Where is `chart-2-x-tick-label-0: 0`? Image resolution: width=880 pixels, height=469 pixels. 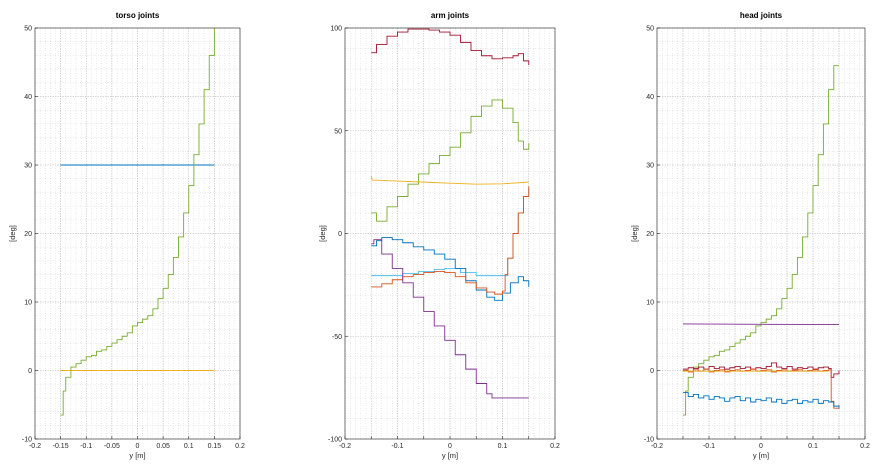 chart-2-x-tick-label-0: 0 is located at coordinates (450, 446).